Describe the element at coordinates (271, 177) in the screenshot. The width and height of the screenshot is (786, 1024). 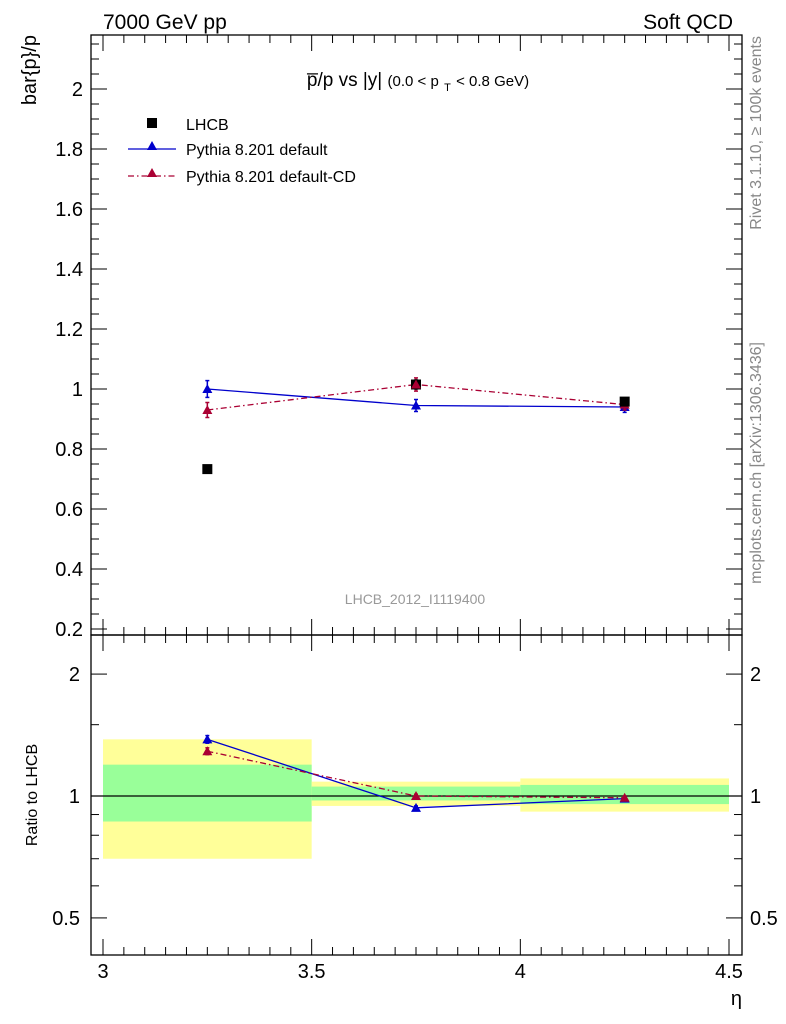
I see `legend-label-cd: Pythia 8.201 default-CD` at that location.